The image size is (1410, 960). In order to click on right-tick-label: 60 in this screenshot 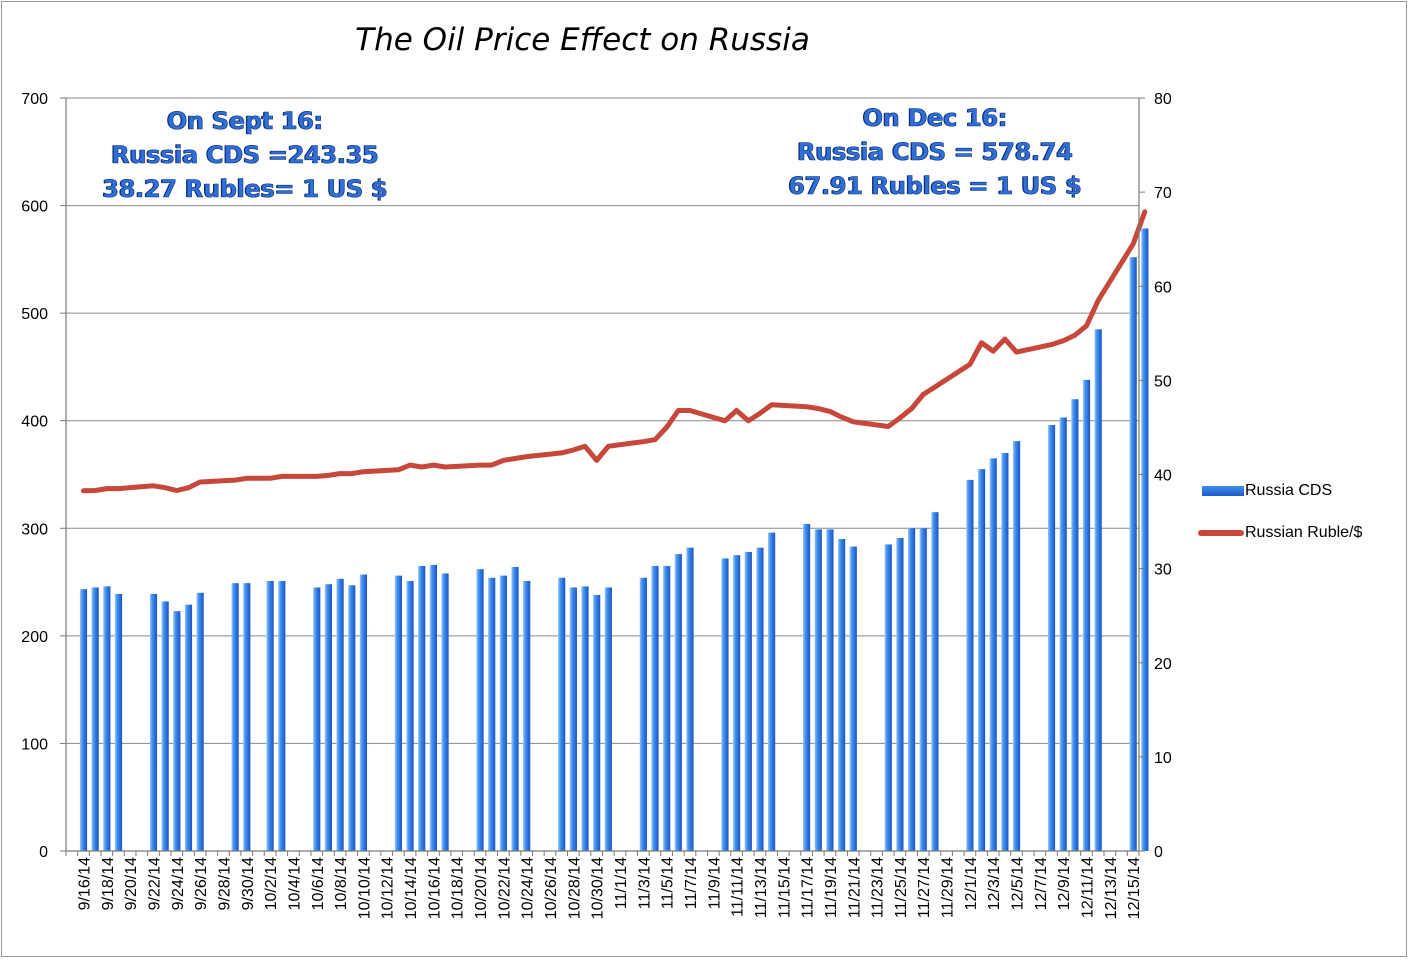, I will do `click(1163, 287)`.